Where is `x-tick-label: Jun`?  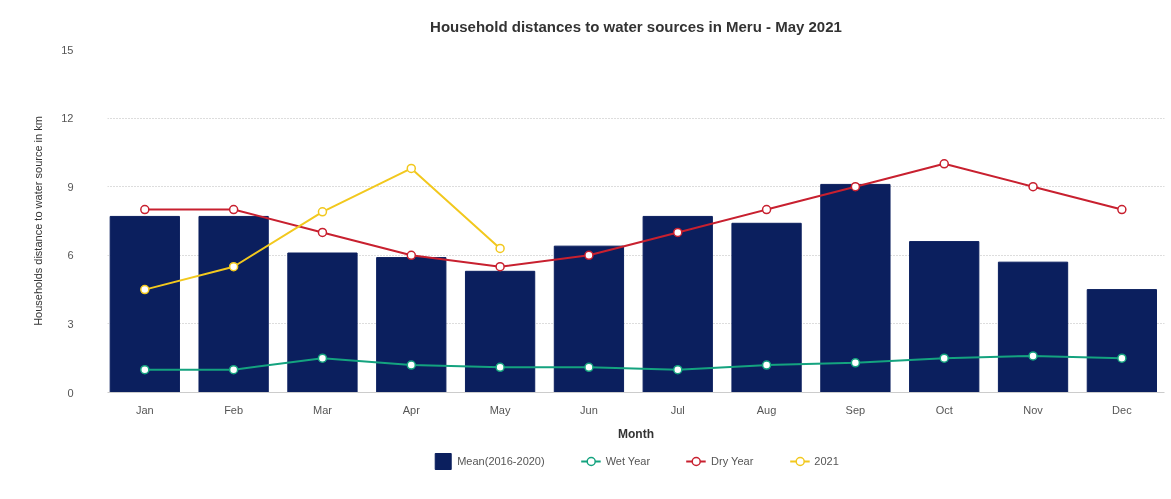
x-tick-label: Jun is located at coordinates (589, 409).